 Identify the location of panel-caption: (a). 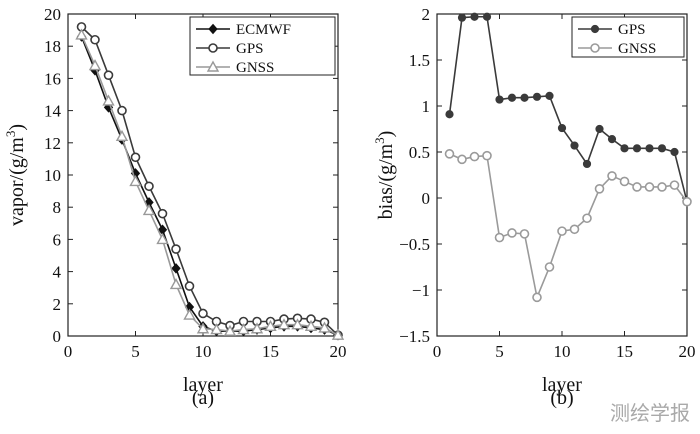
(203, 398).